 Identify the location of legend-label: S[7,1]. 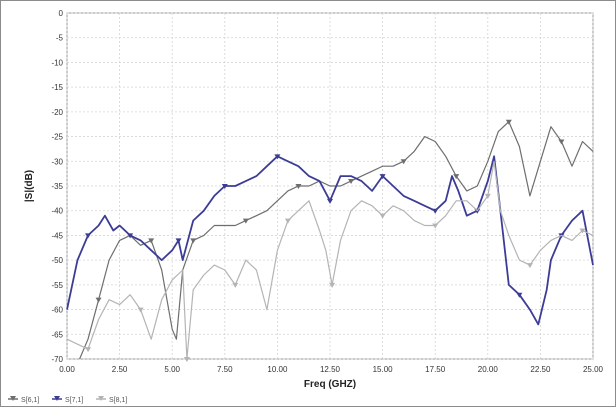
(74, 400).